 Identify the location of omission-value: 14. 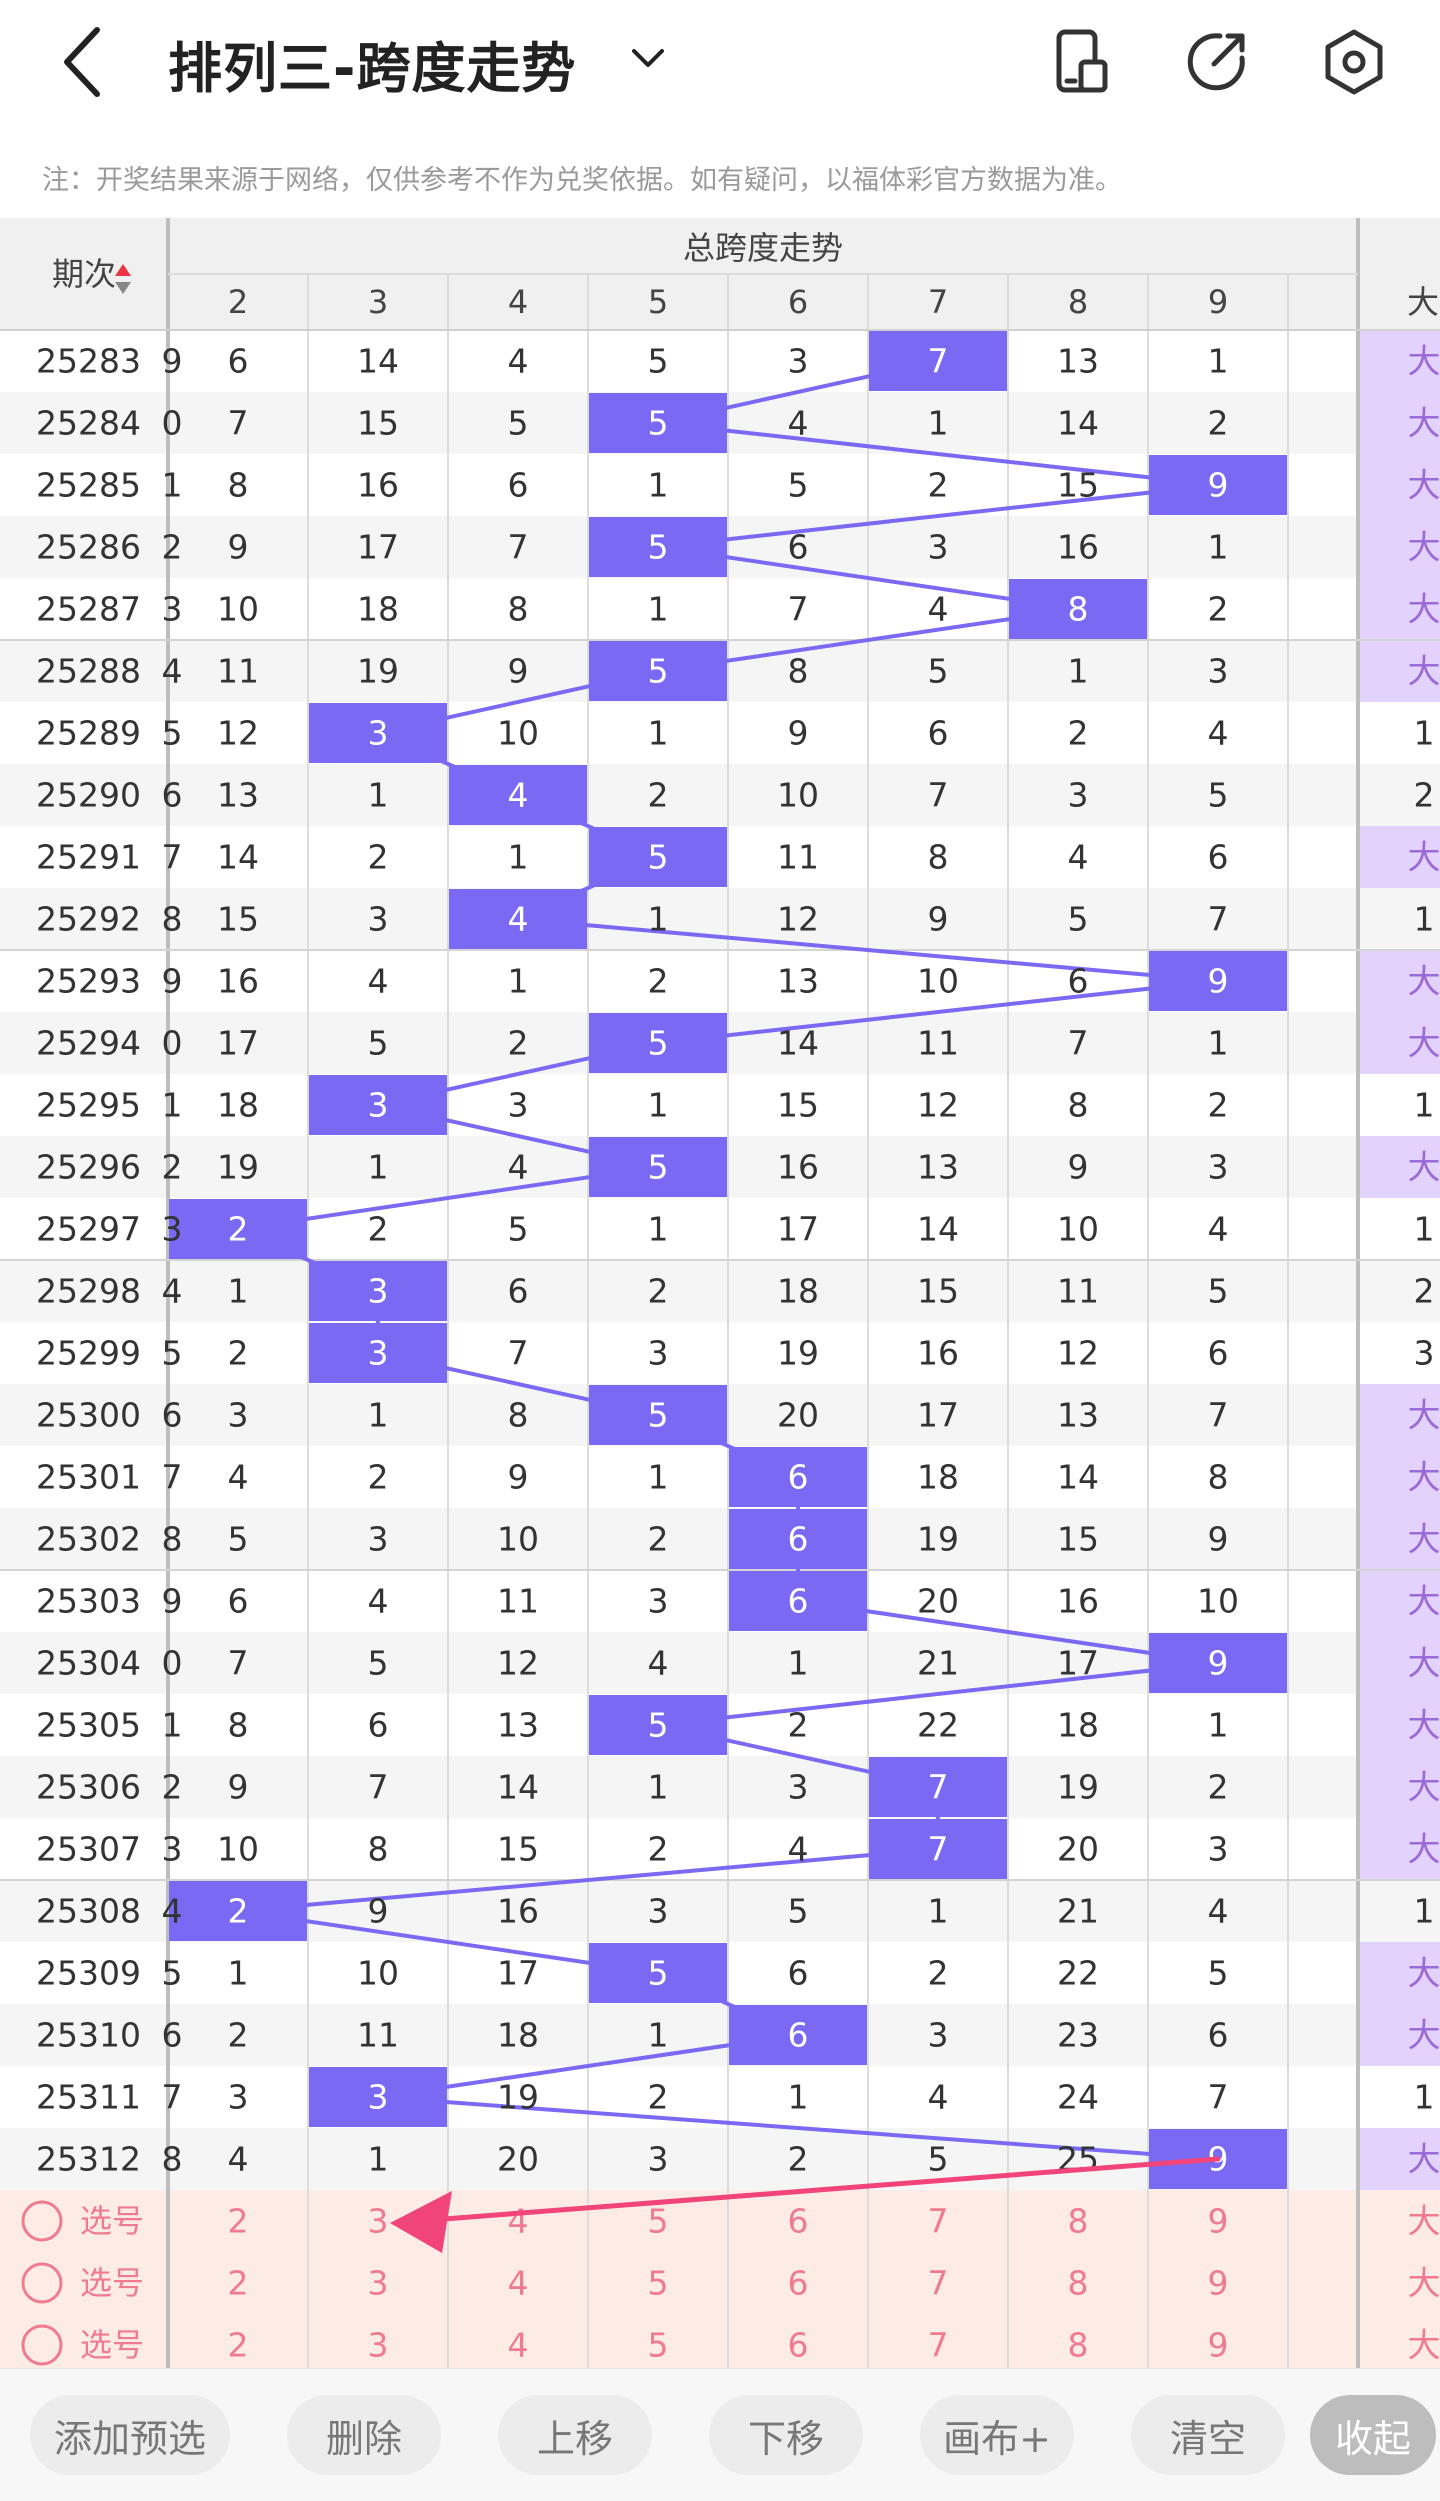
(518, 1787).